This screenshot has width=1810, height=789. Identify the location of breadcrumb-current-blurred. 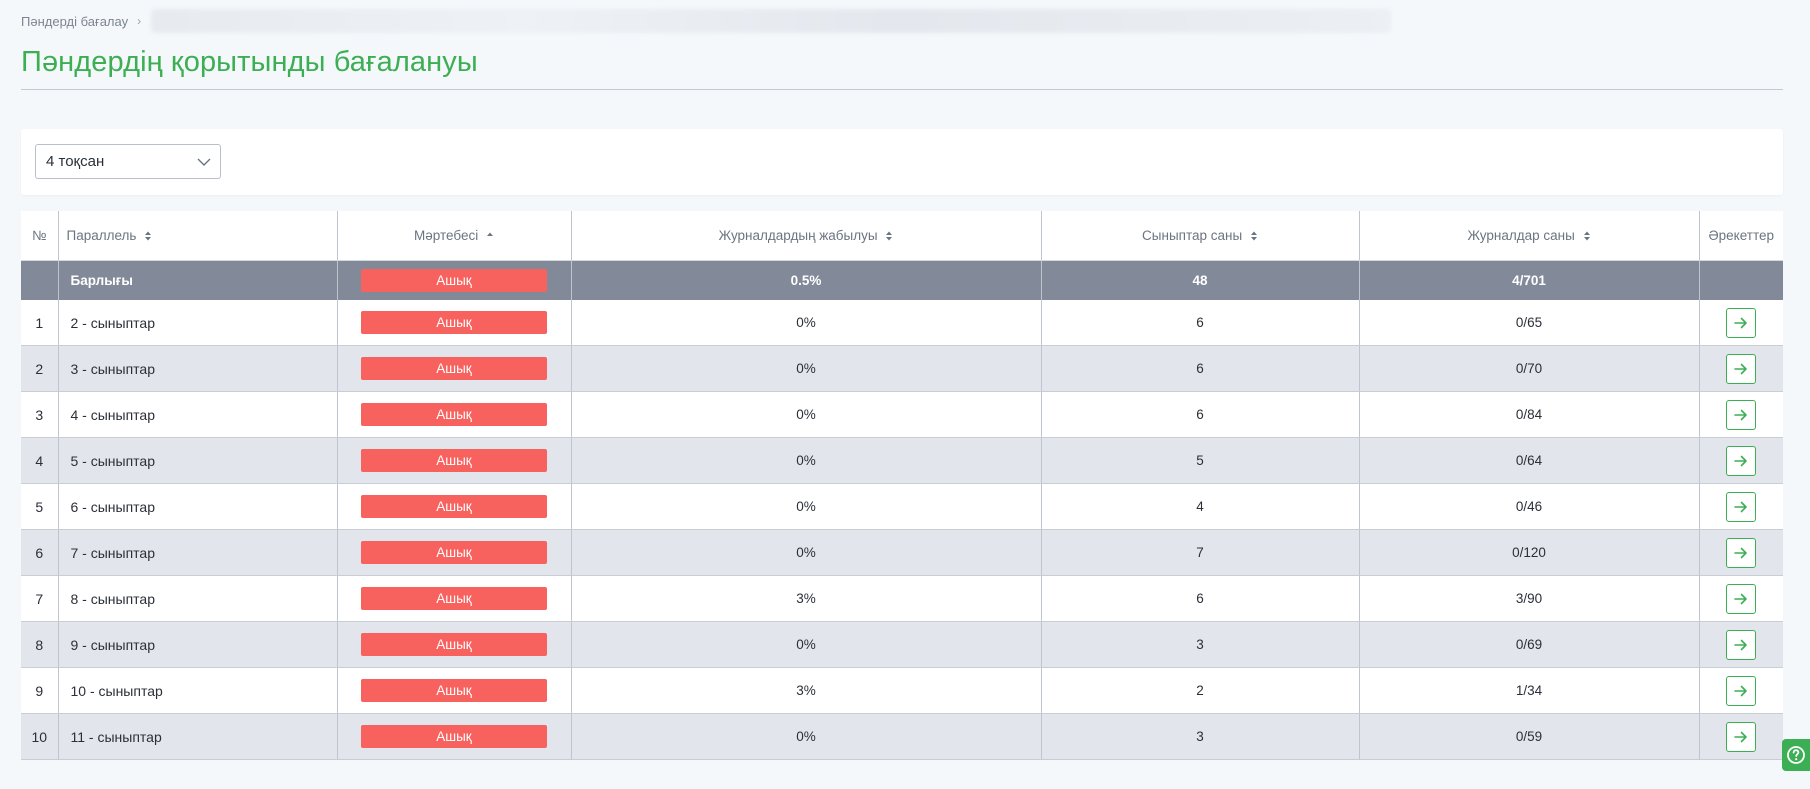
(771, 21).